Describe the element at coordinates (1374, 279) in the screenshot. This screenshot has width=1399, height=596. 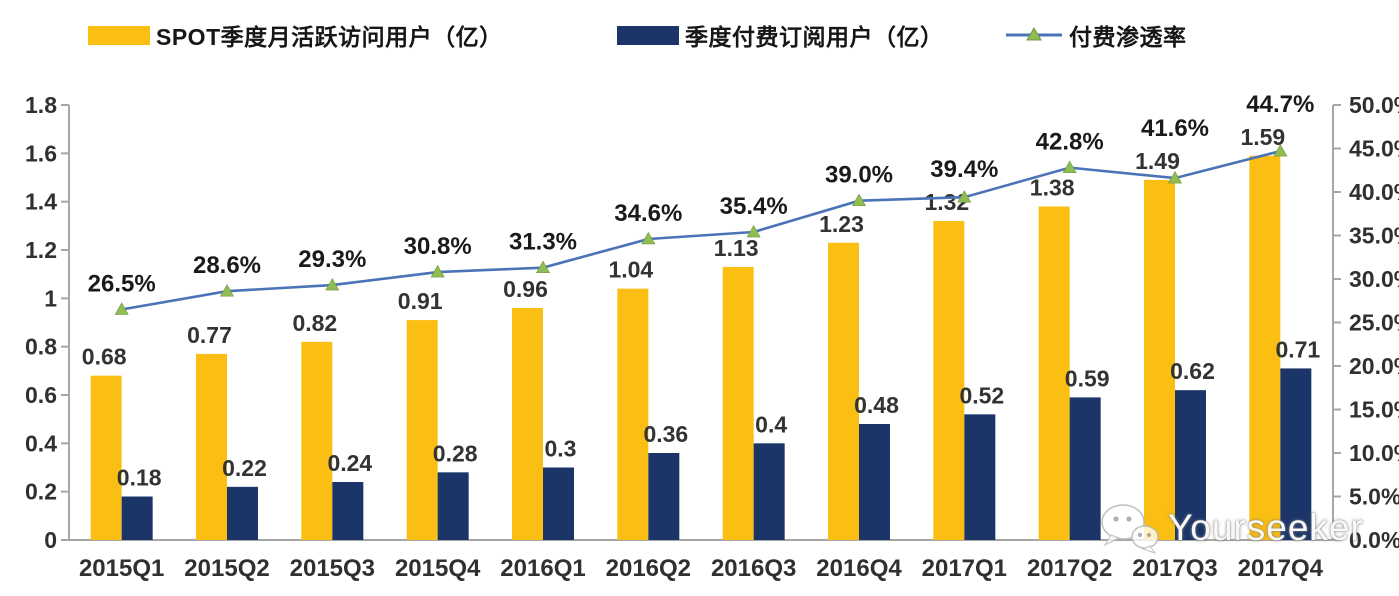
I see `right-axis-tick-label: 30.0%` at that location.